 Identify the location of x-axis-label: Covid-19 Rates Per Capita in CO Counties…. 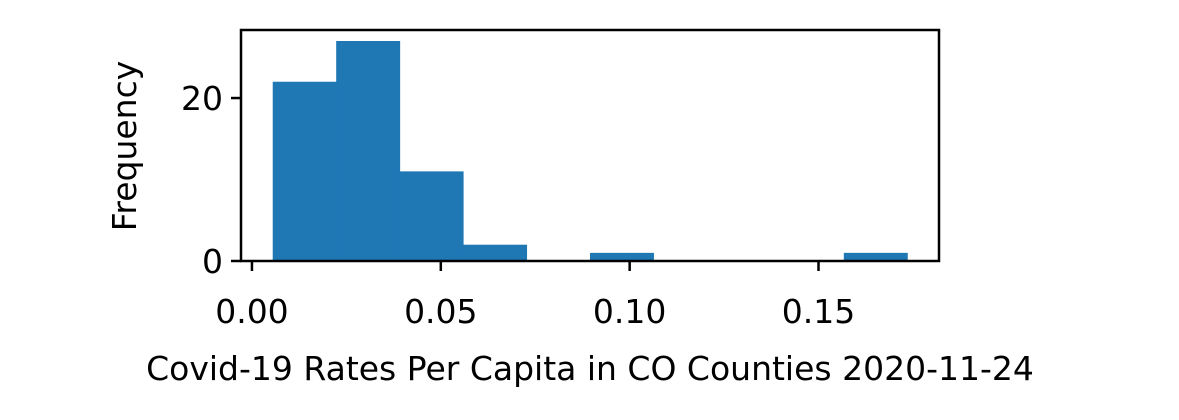
(590, 368).